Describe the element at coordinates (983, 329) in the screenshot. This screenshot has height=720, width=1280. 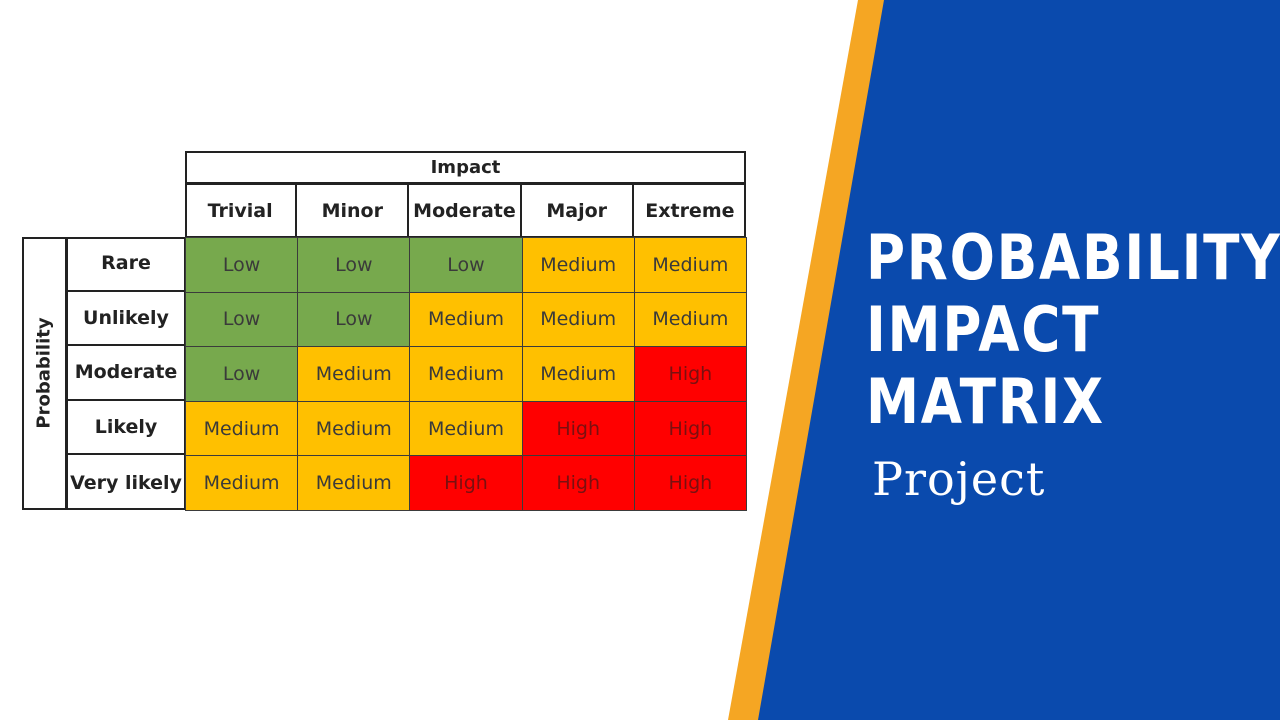
I see `title-line-2: IMPACT` at that location.